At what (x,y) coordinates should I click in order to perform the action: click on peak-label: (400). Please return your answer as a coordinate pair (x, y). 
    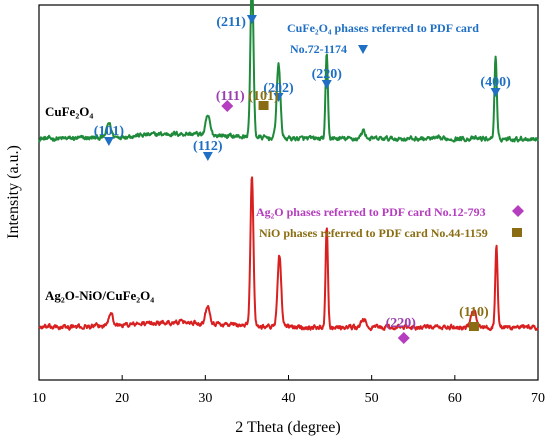
    Looking at the image, I should click on (495, 82).